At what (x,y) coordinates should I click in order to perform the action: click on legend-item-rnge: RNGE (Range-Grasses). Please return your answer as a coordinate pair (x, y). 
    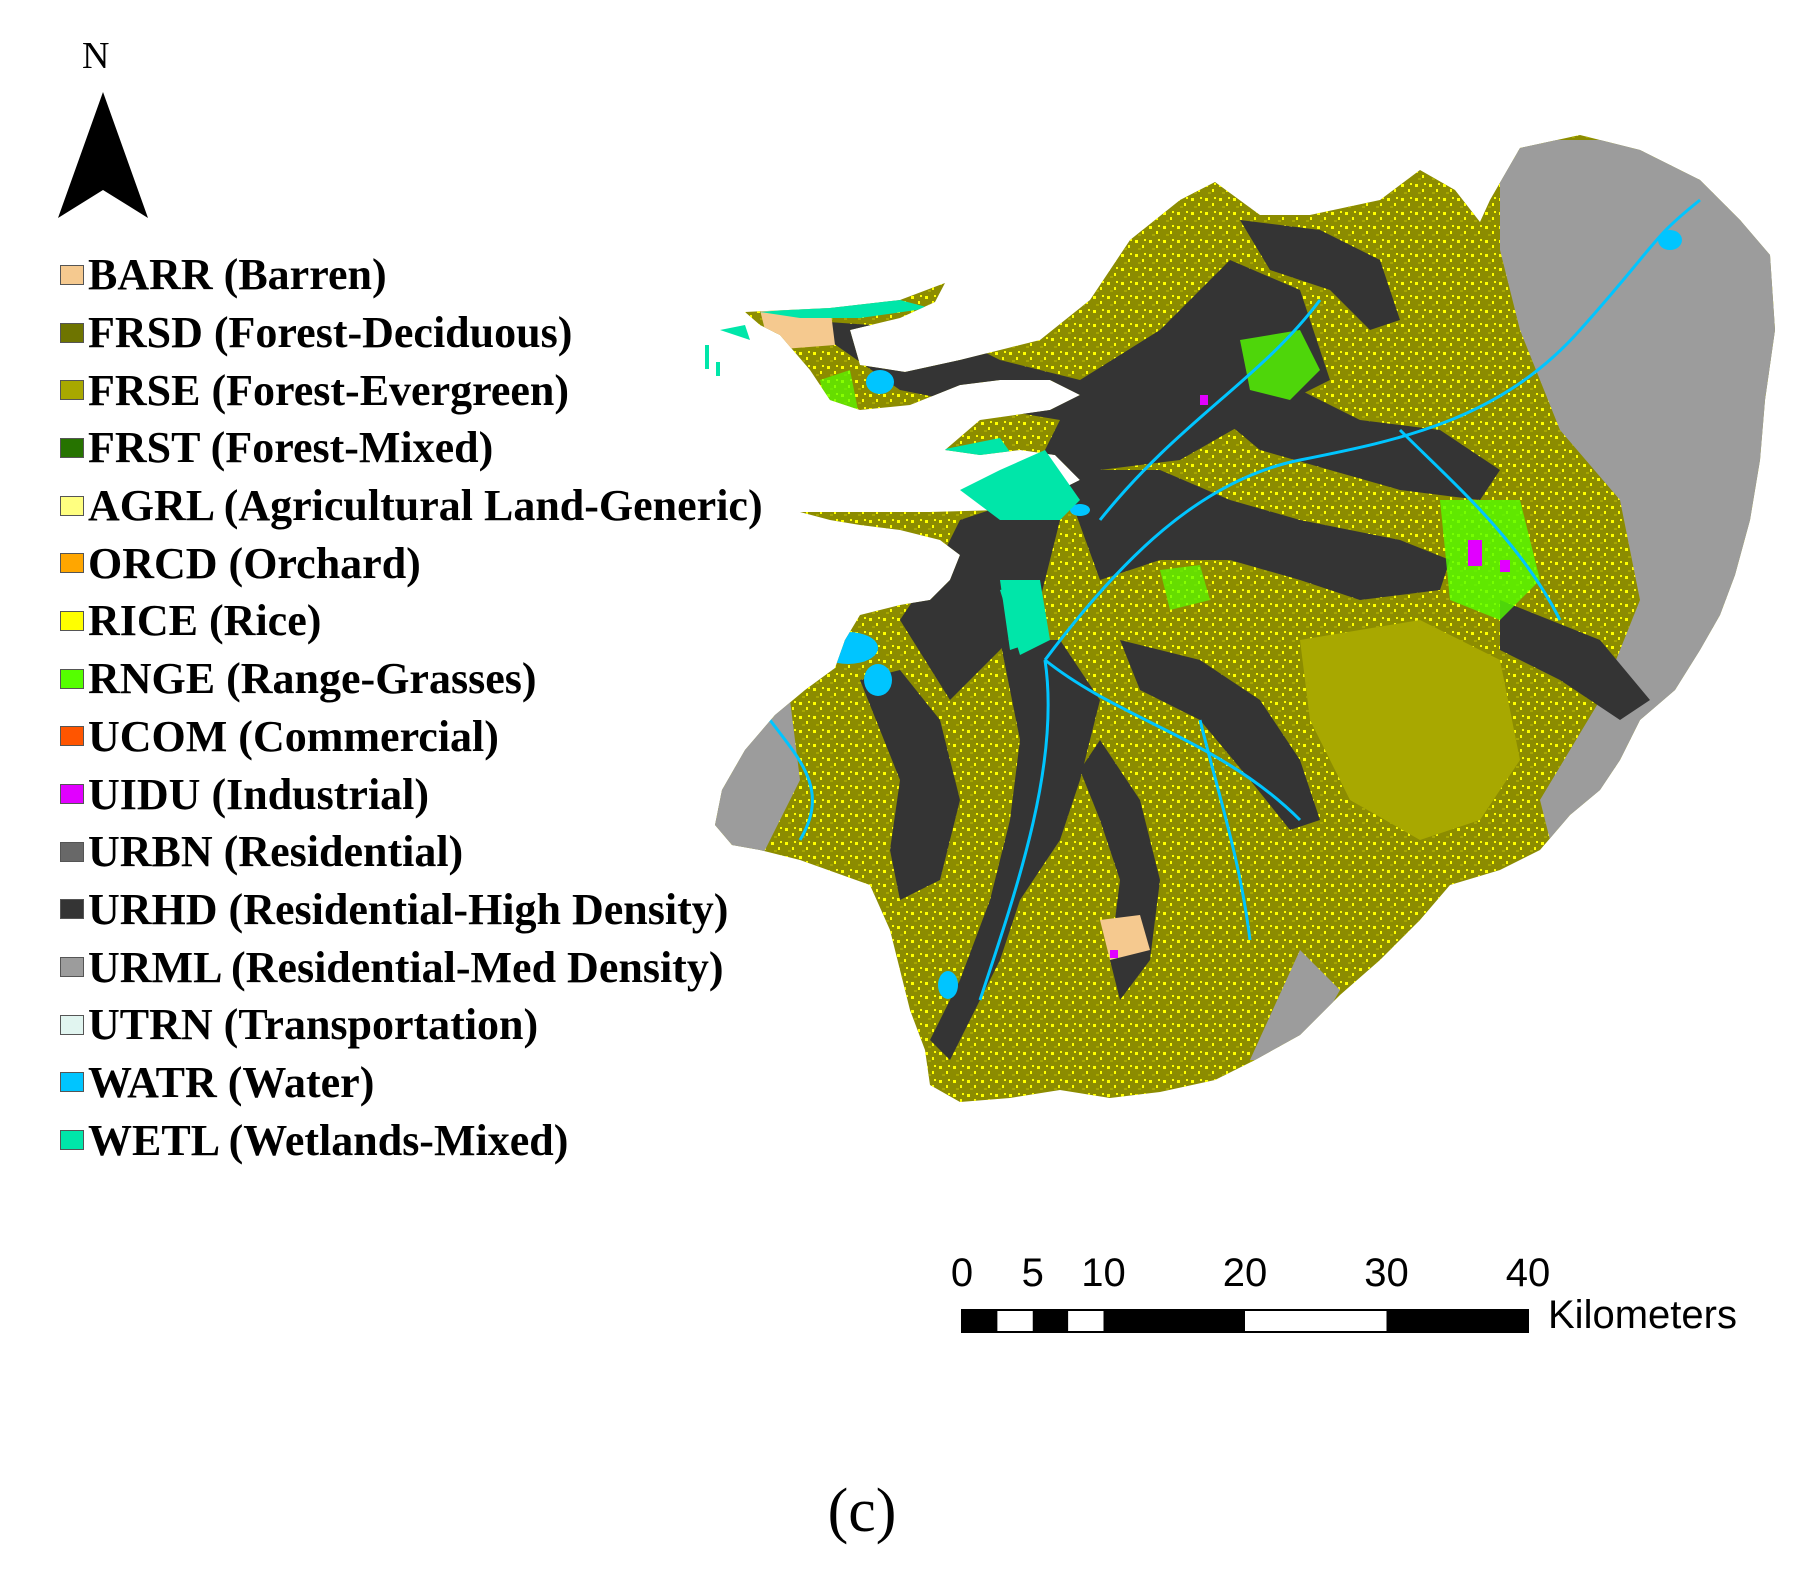
    Looking at the image, I should click on (411, 679).